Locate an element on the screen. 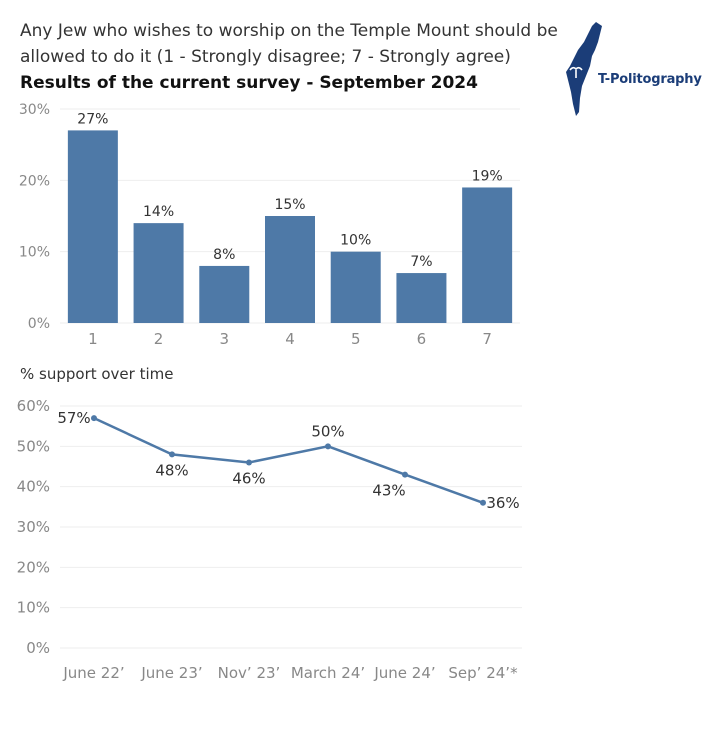  x-tick-label: Nov’ 23’ is located at coordinates (249, 673).